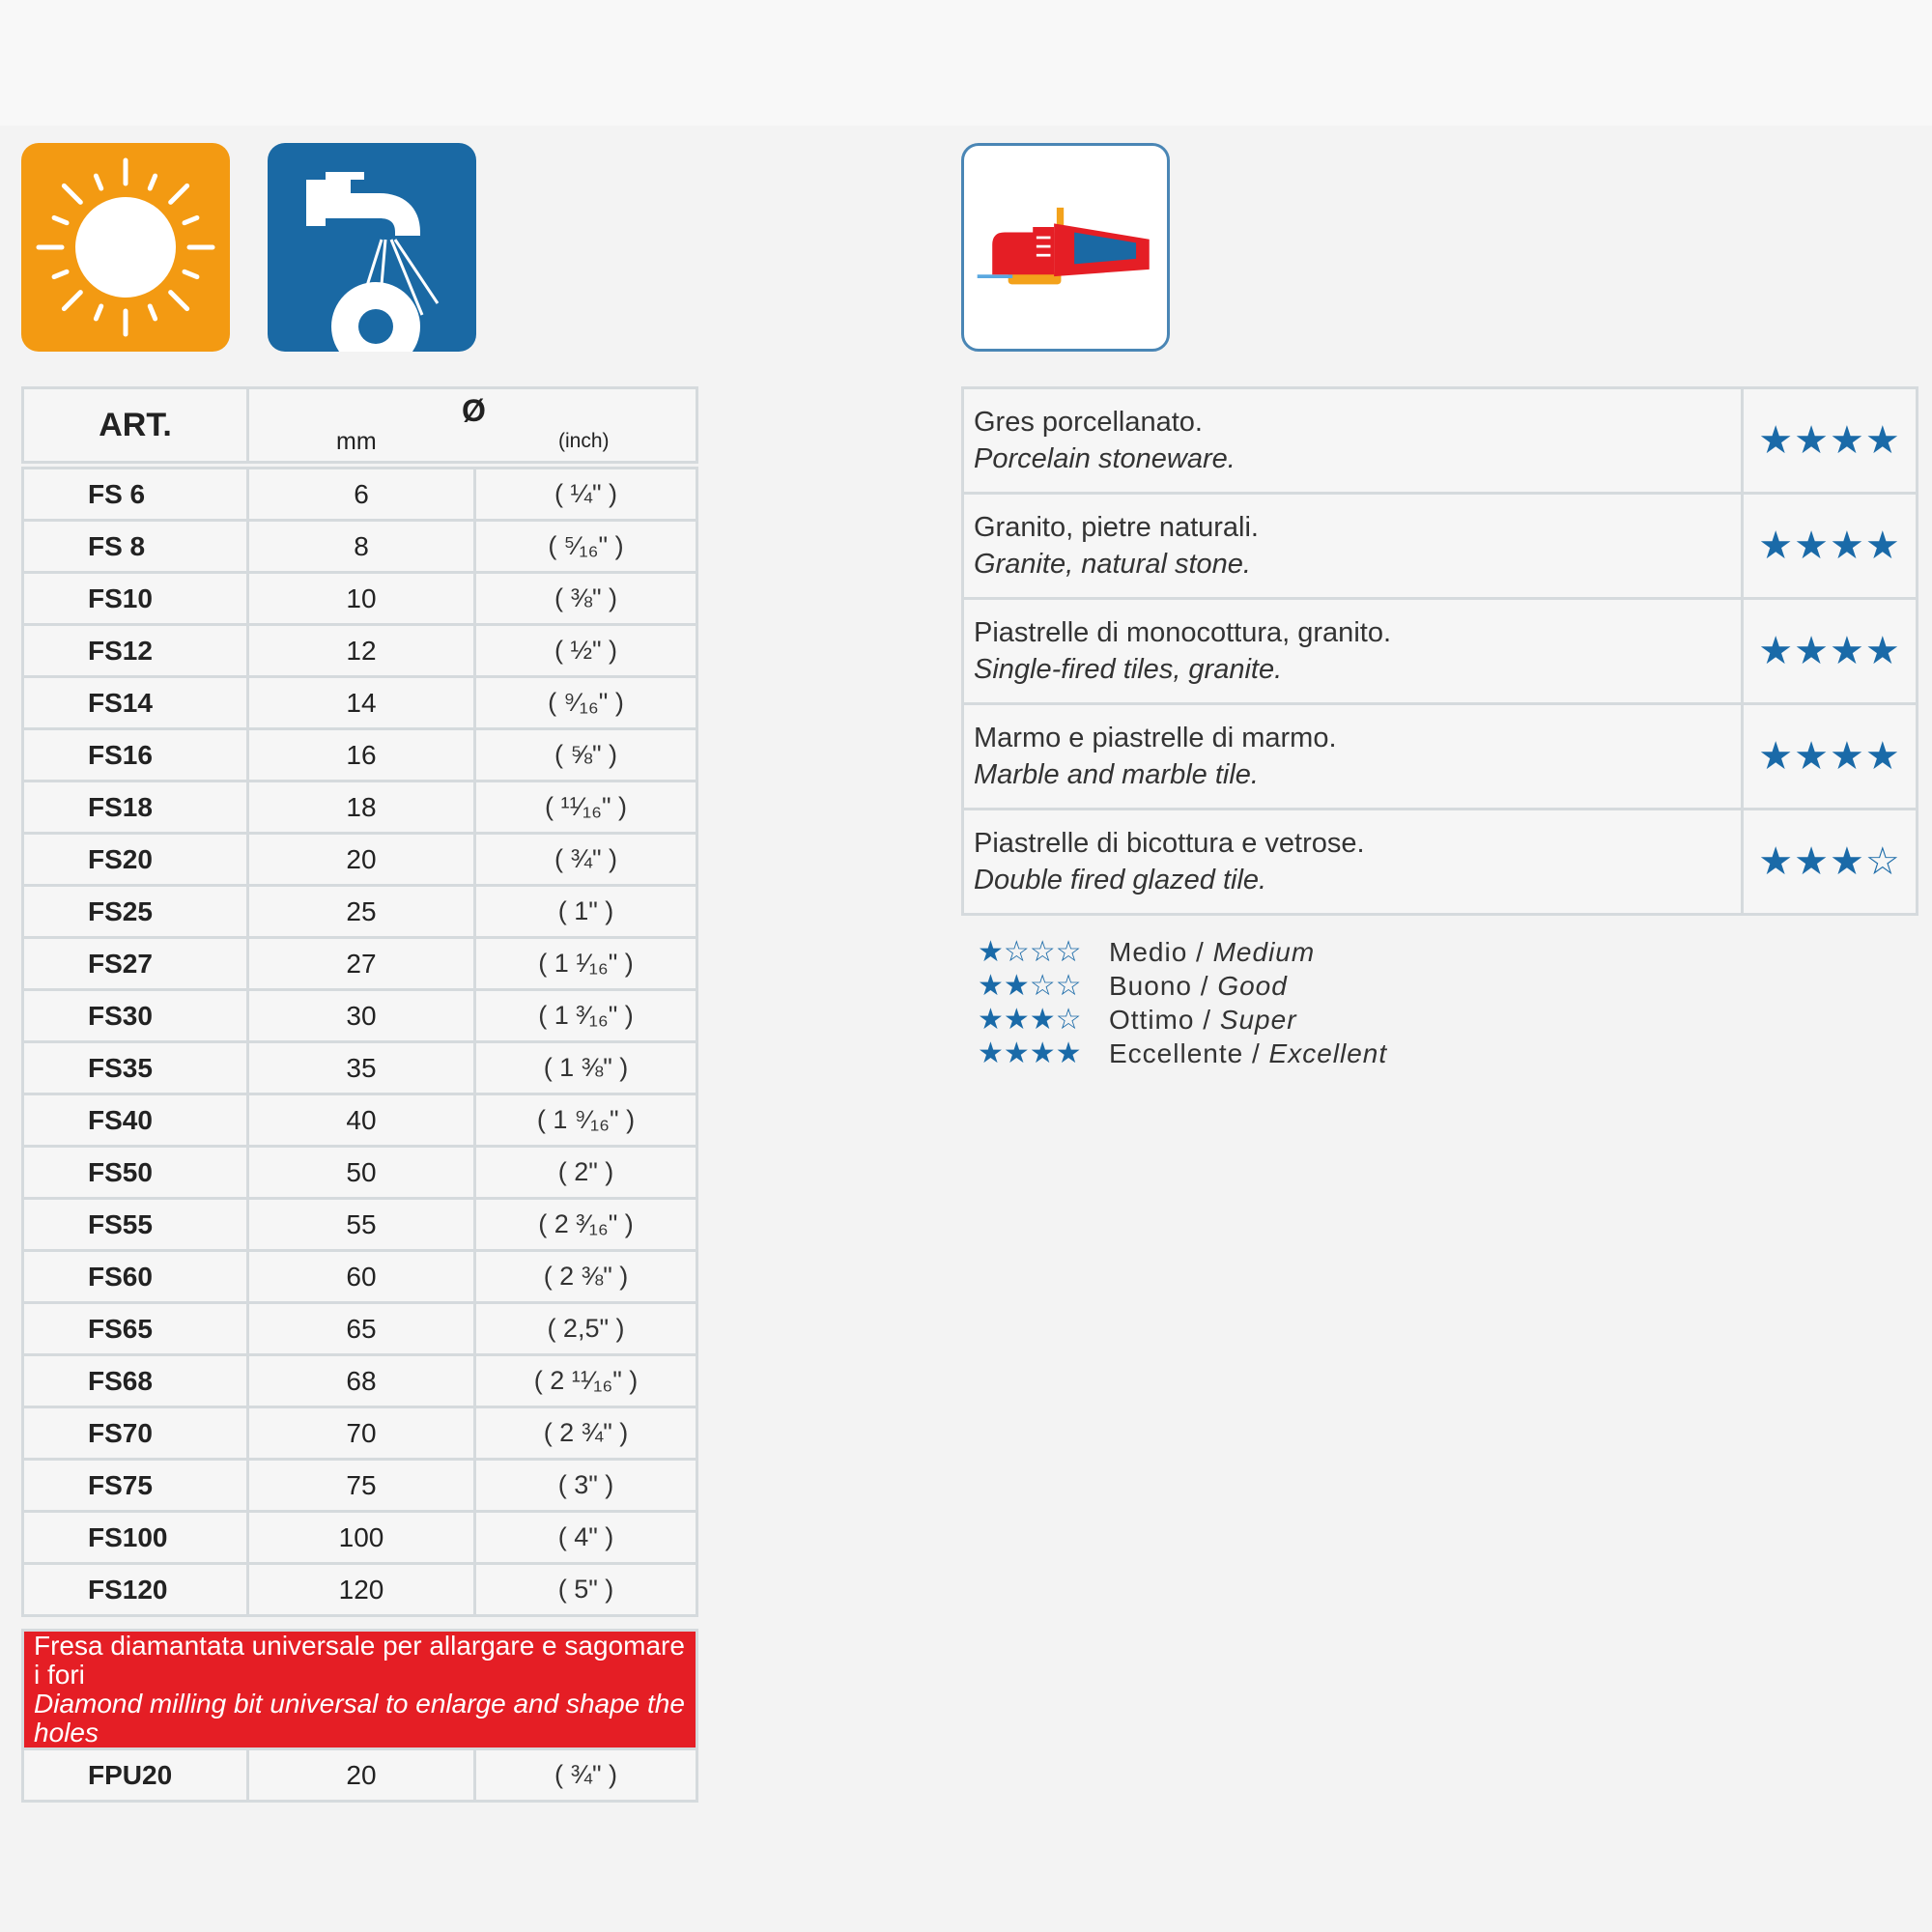 The image size is (1932, 1932). I want to click on diameter-mm: 8, so click(361, 546).